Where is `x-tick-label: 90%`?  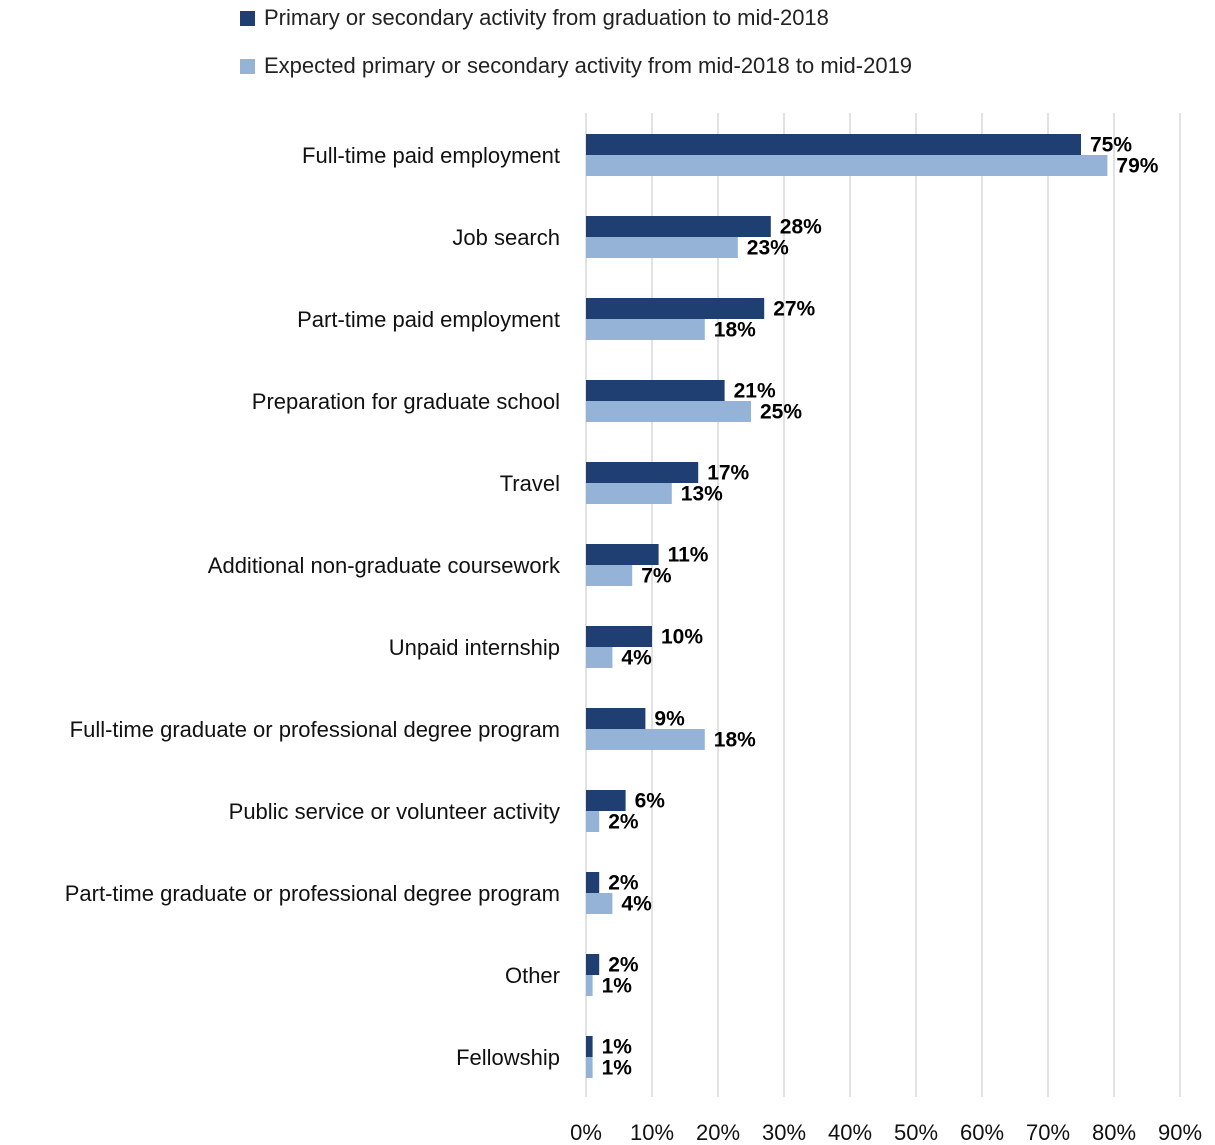
x-tick-label: 90% is located at coordinates (1180, 1132).